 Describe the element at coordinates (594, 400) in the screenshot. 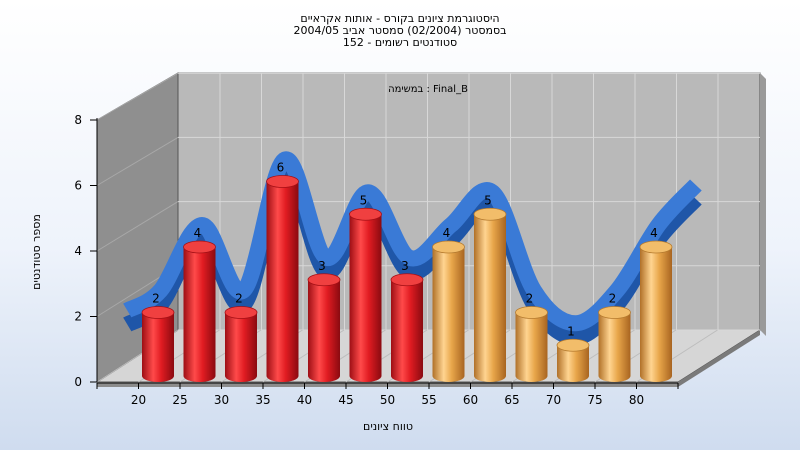

I see `x-tick-label: 75` at that location.